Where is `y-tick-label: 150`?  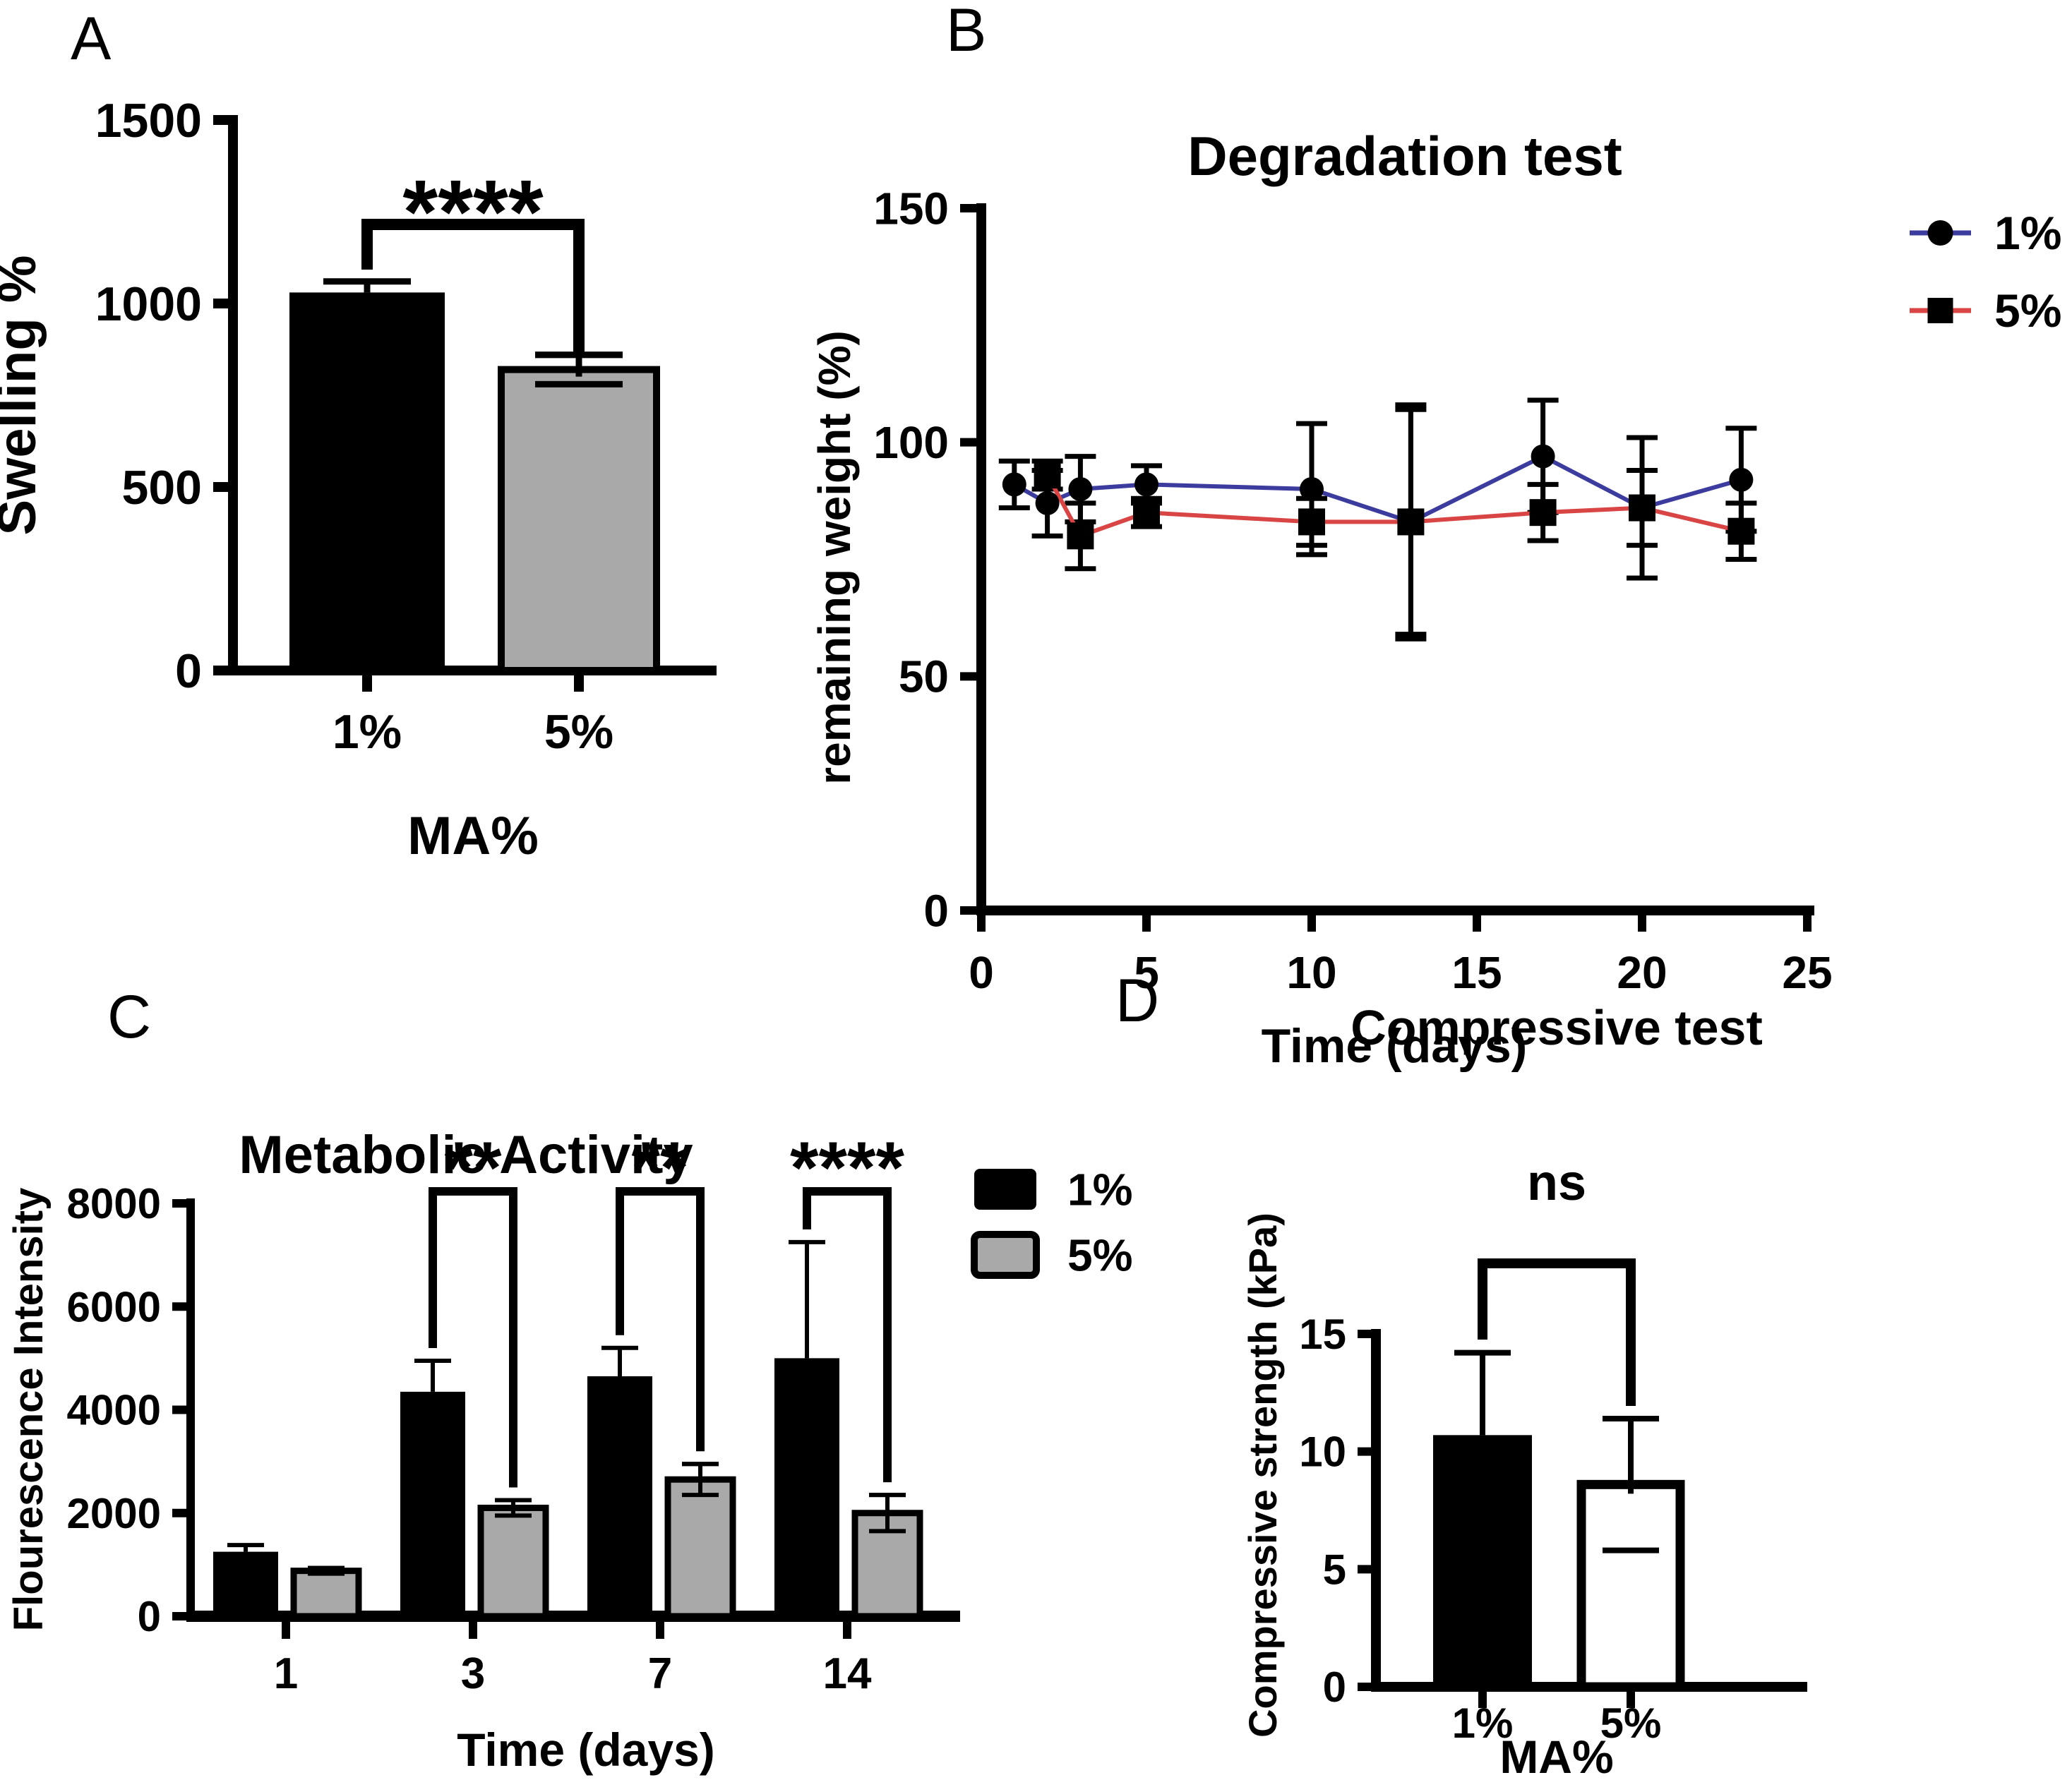
y-tick-label: 150 is located at coordinates (911, 208).